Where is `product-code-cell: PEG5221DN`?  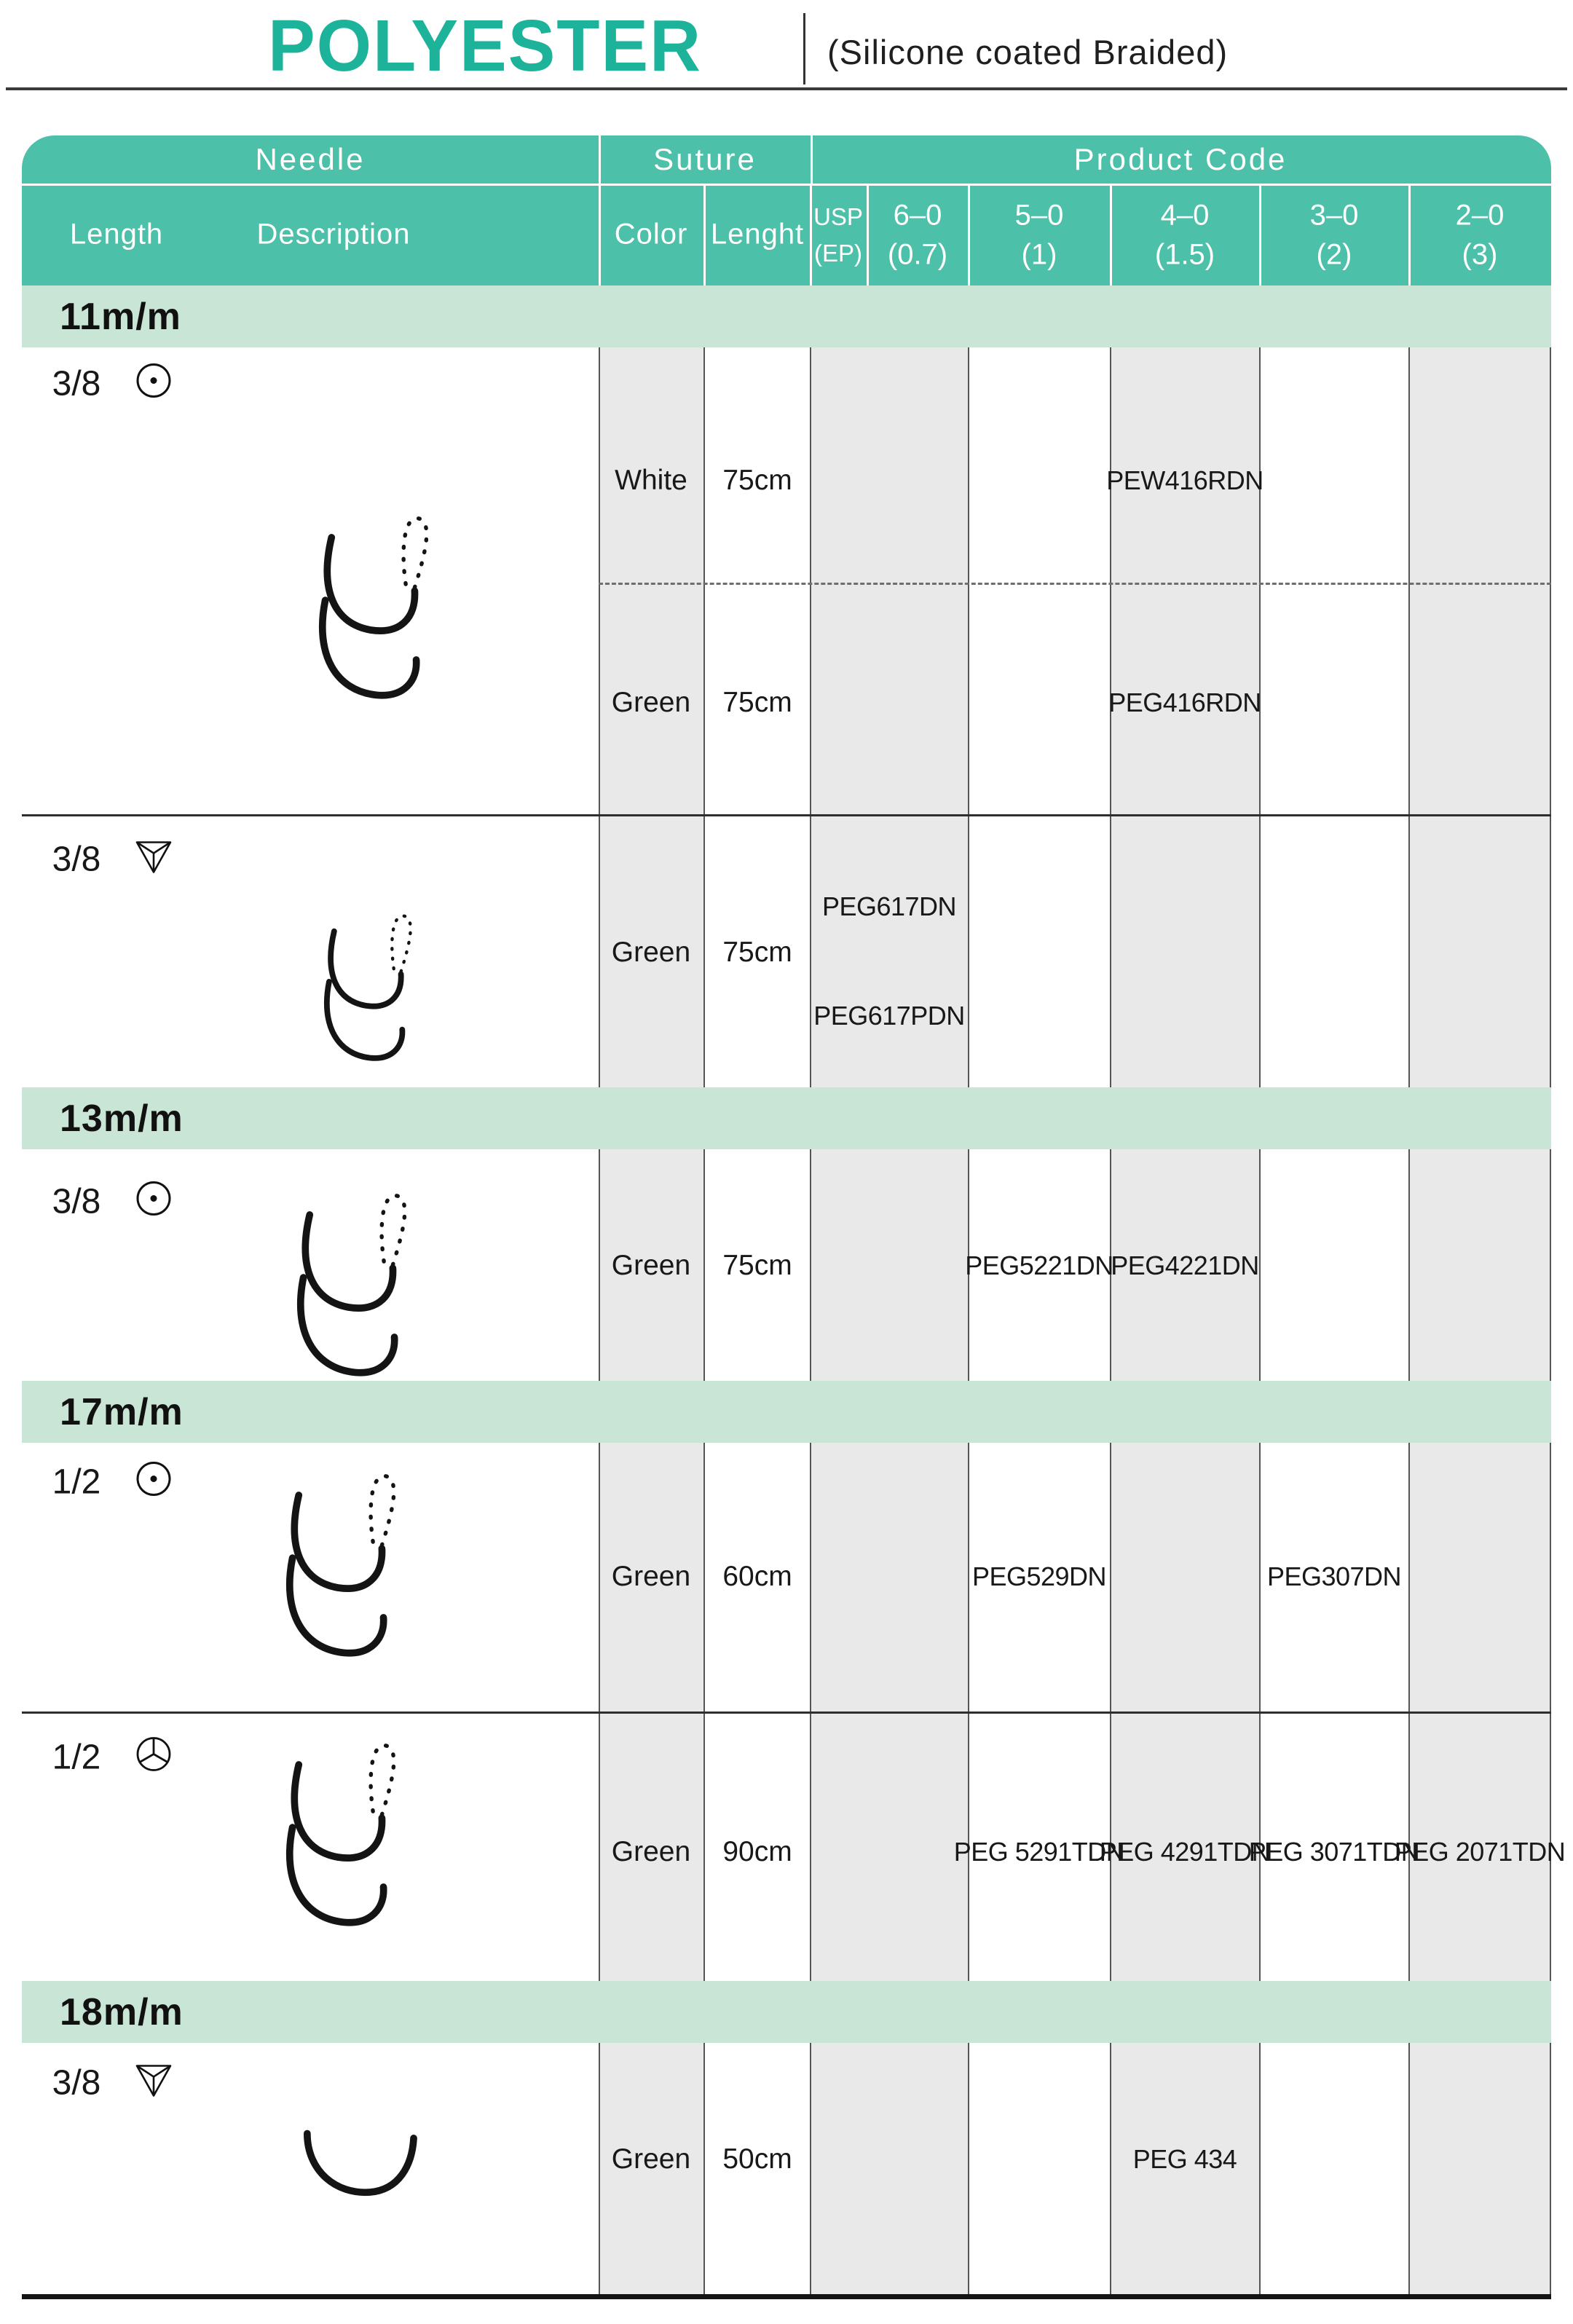
product-code-cell: PEG5221DN is located at coordinates (1039, 1265).